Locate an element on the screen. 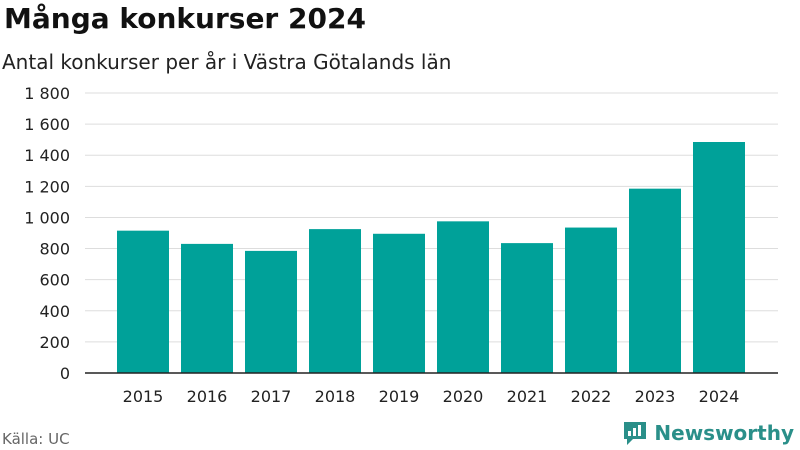  bar-2020 is located at coordinates (463, 297).